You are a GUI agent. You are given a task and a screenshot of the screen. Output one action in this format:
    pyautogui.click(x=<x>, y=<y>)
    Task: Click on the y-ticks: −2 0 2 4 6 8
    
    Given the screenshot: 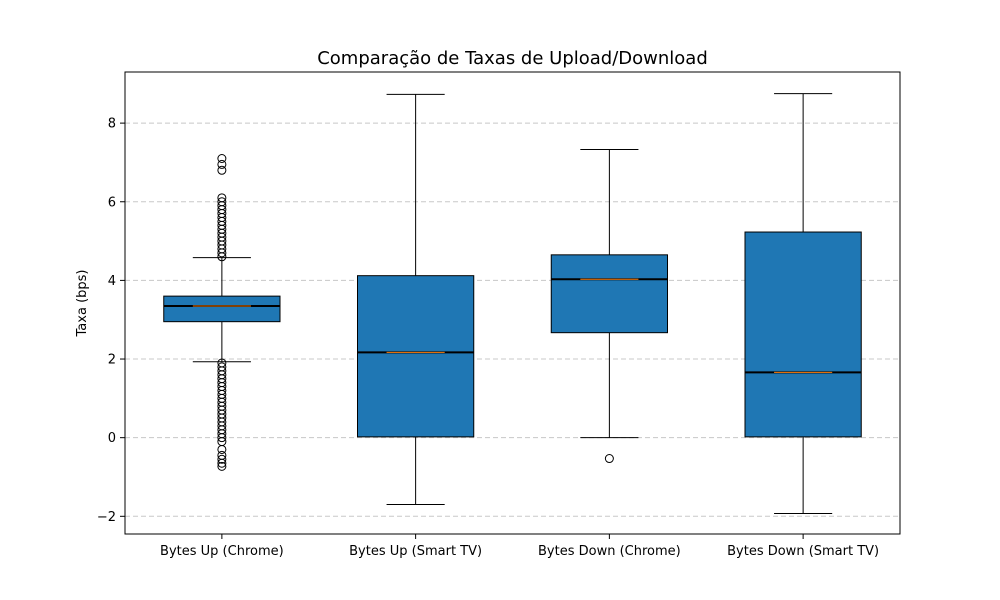 What is the action you would take?
    pyautogui.click(x=111, y=321)
    